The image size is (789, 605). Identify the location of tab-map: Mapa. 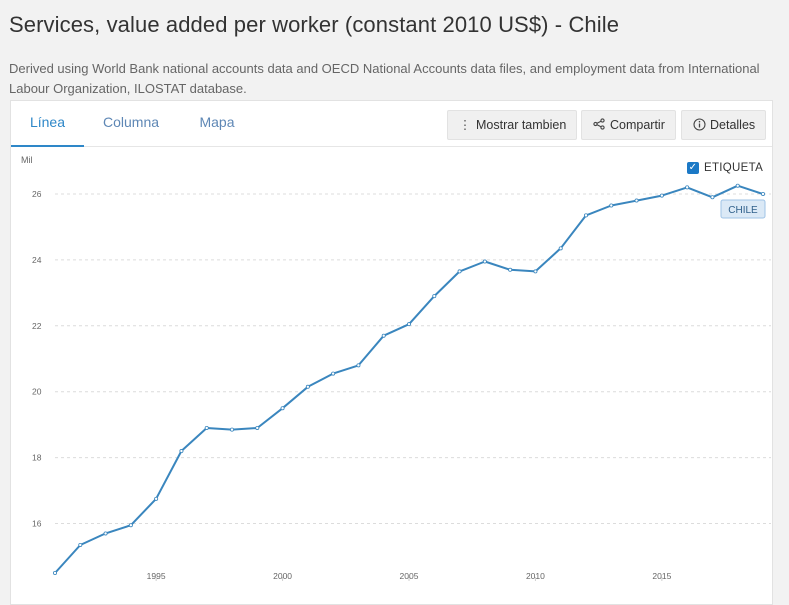
(217, 122).